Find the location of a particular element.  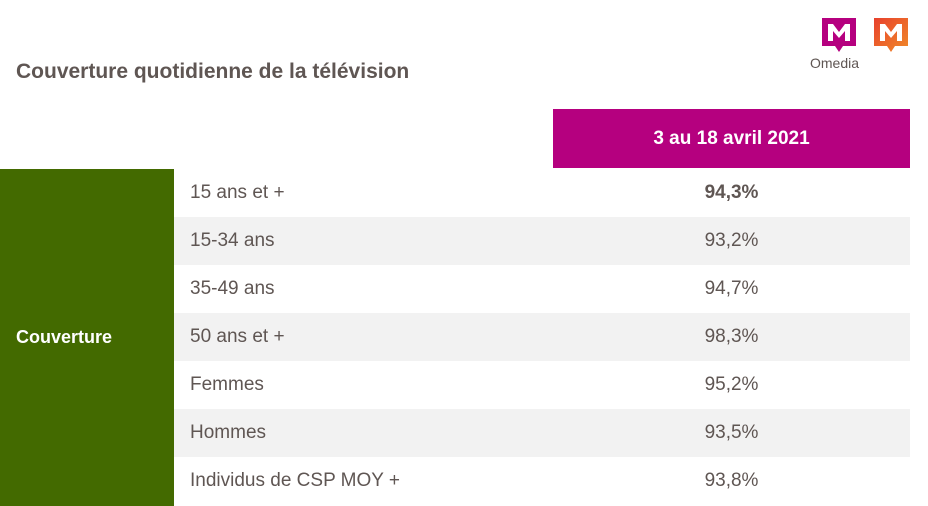

table-row: Individus de CSP MOY + 93,8% is located at coordinates (542, 481).